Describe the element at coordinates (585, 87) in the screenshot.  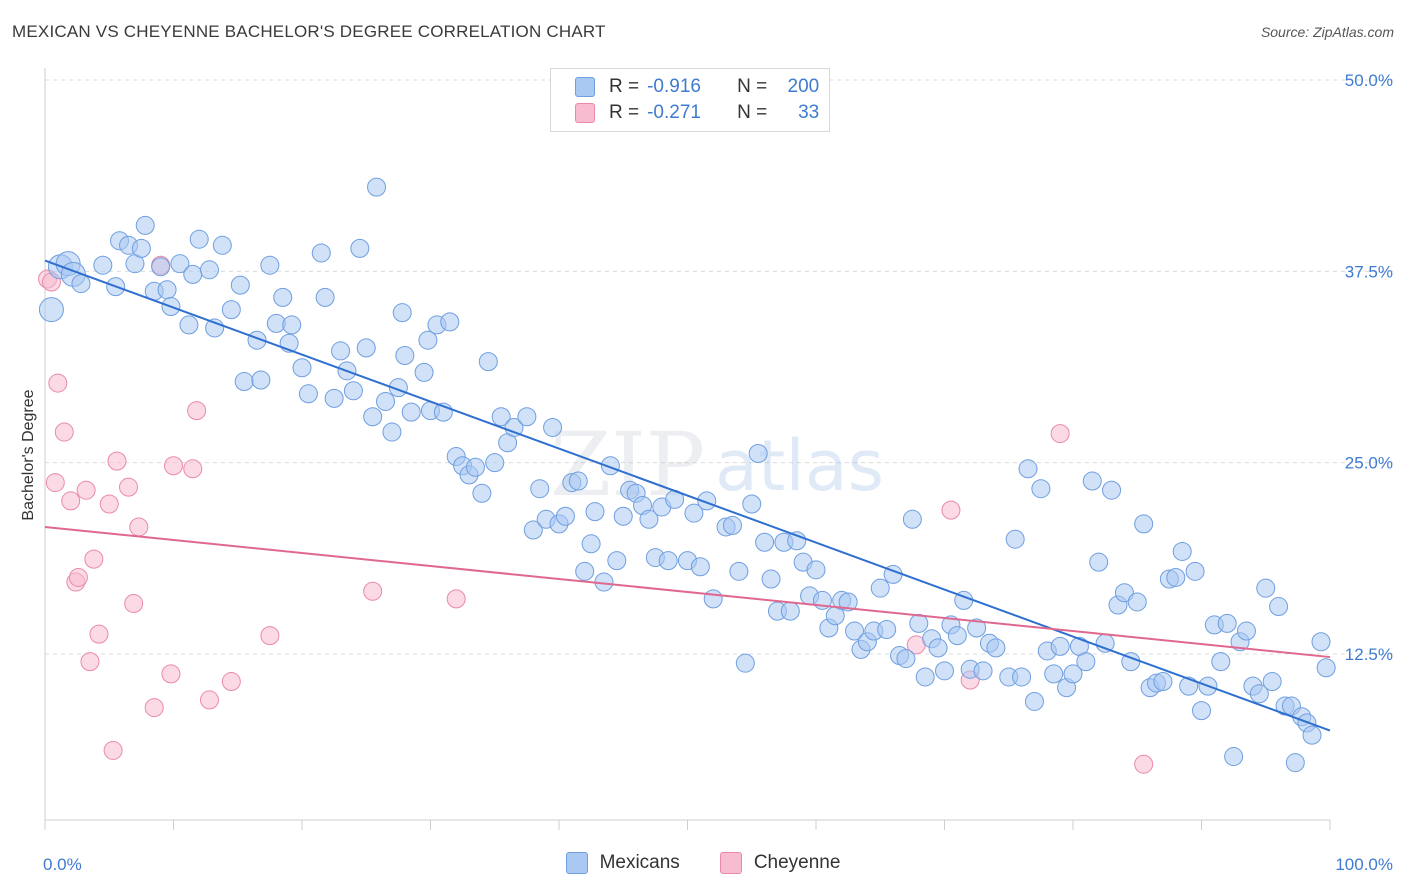
I see `legend-swatch-mexicans` at that location.